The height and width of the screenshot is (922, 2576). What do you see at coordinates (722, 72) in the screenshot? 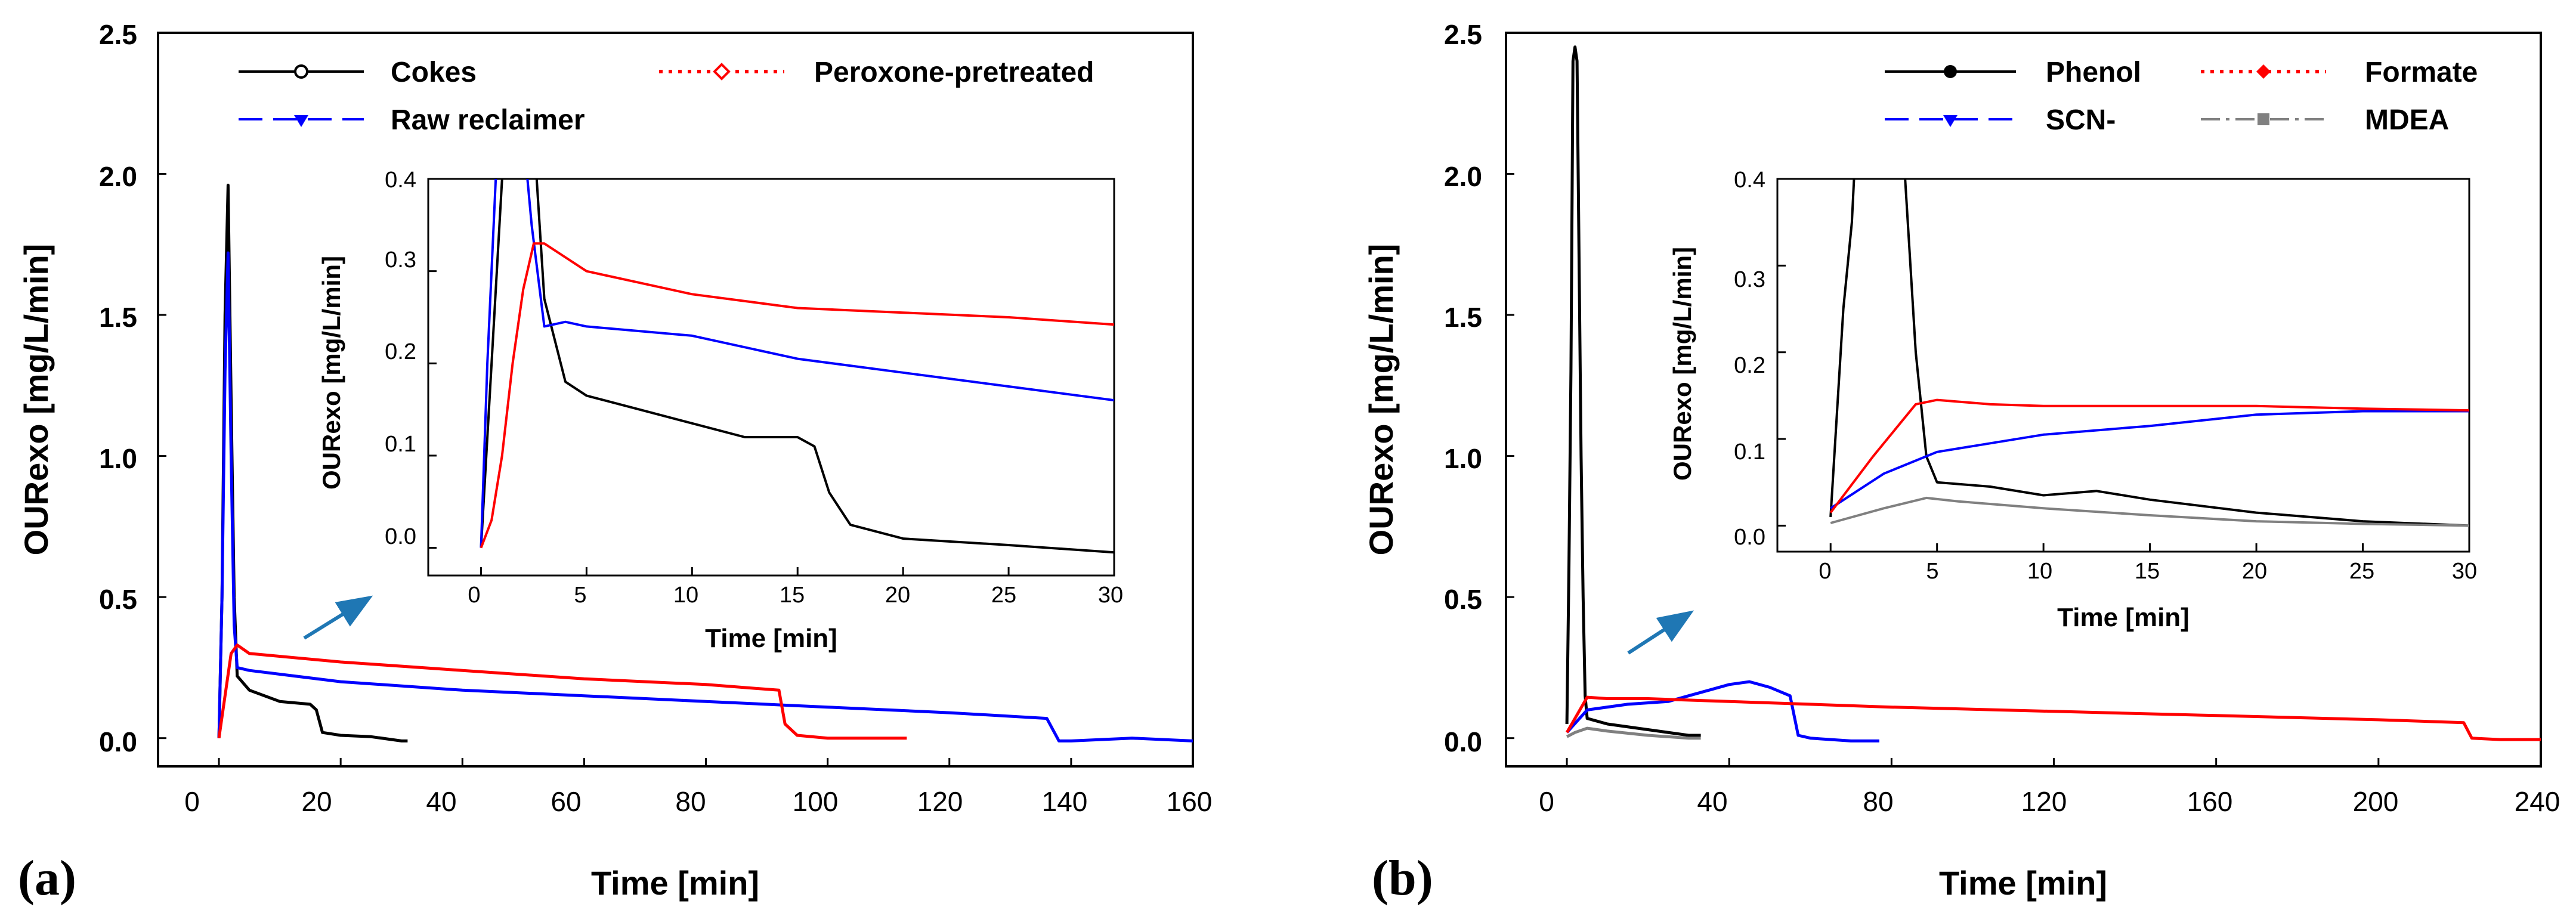
I see `legend-a-peroxone-marker` at bounding box center [722, 72].